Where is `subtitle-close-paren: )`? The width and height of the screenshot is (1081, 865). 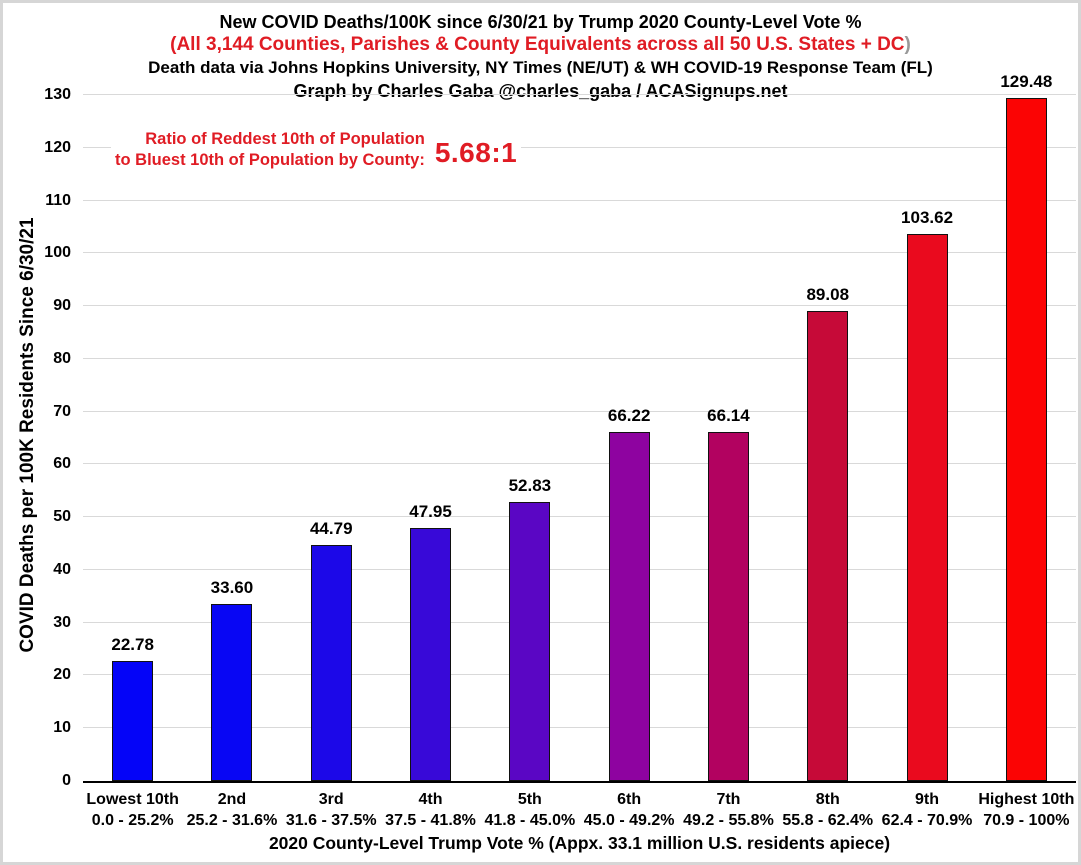 subtitle-close-paren: ) is located at coordinates (907, 44).